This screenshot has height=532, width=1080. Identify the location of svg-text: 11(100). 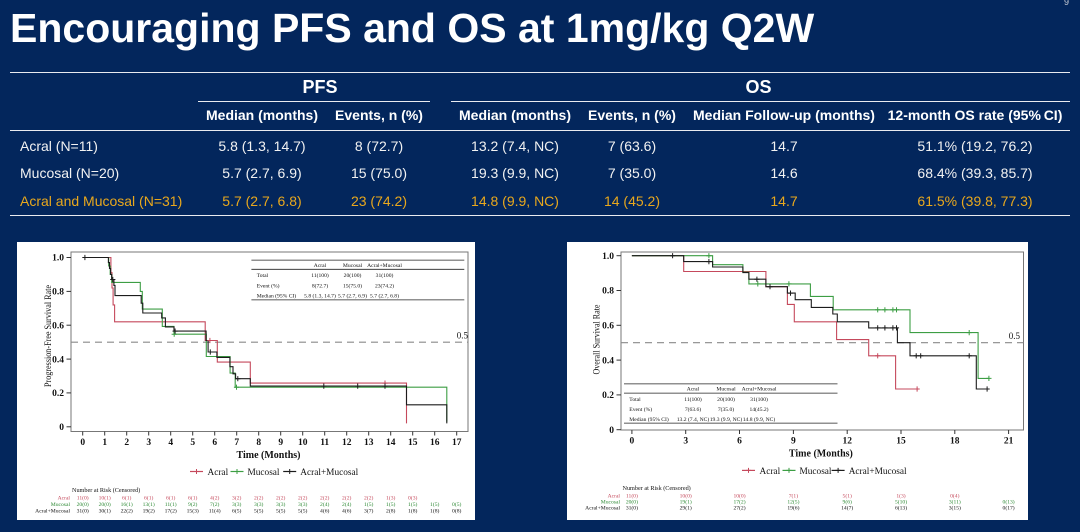
(693, 399).